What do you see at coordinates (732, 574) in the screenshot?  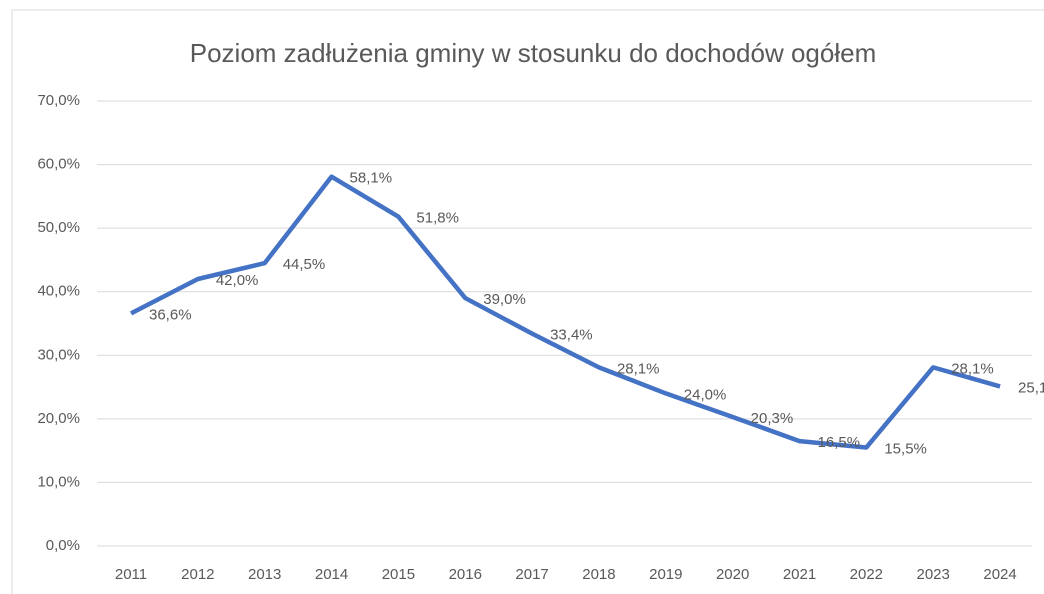 I see `x-tick-label: 2020` at bounding box center [732, 574].